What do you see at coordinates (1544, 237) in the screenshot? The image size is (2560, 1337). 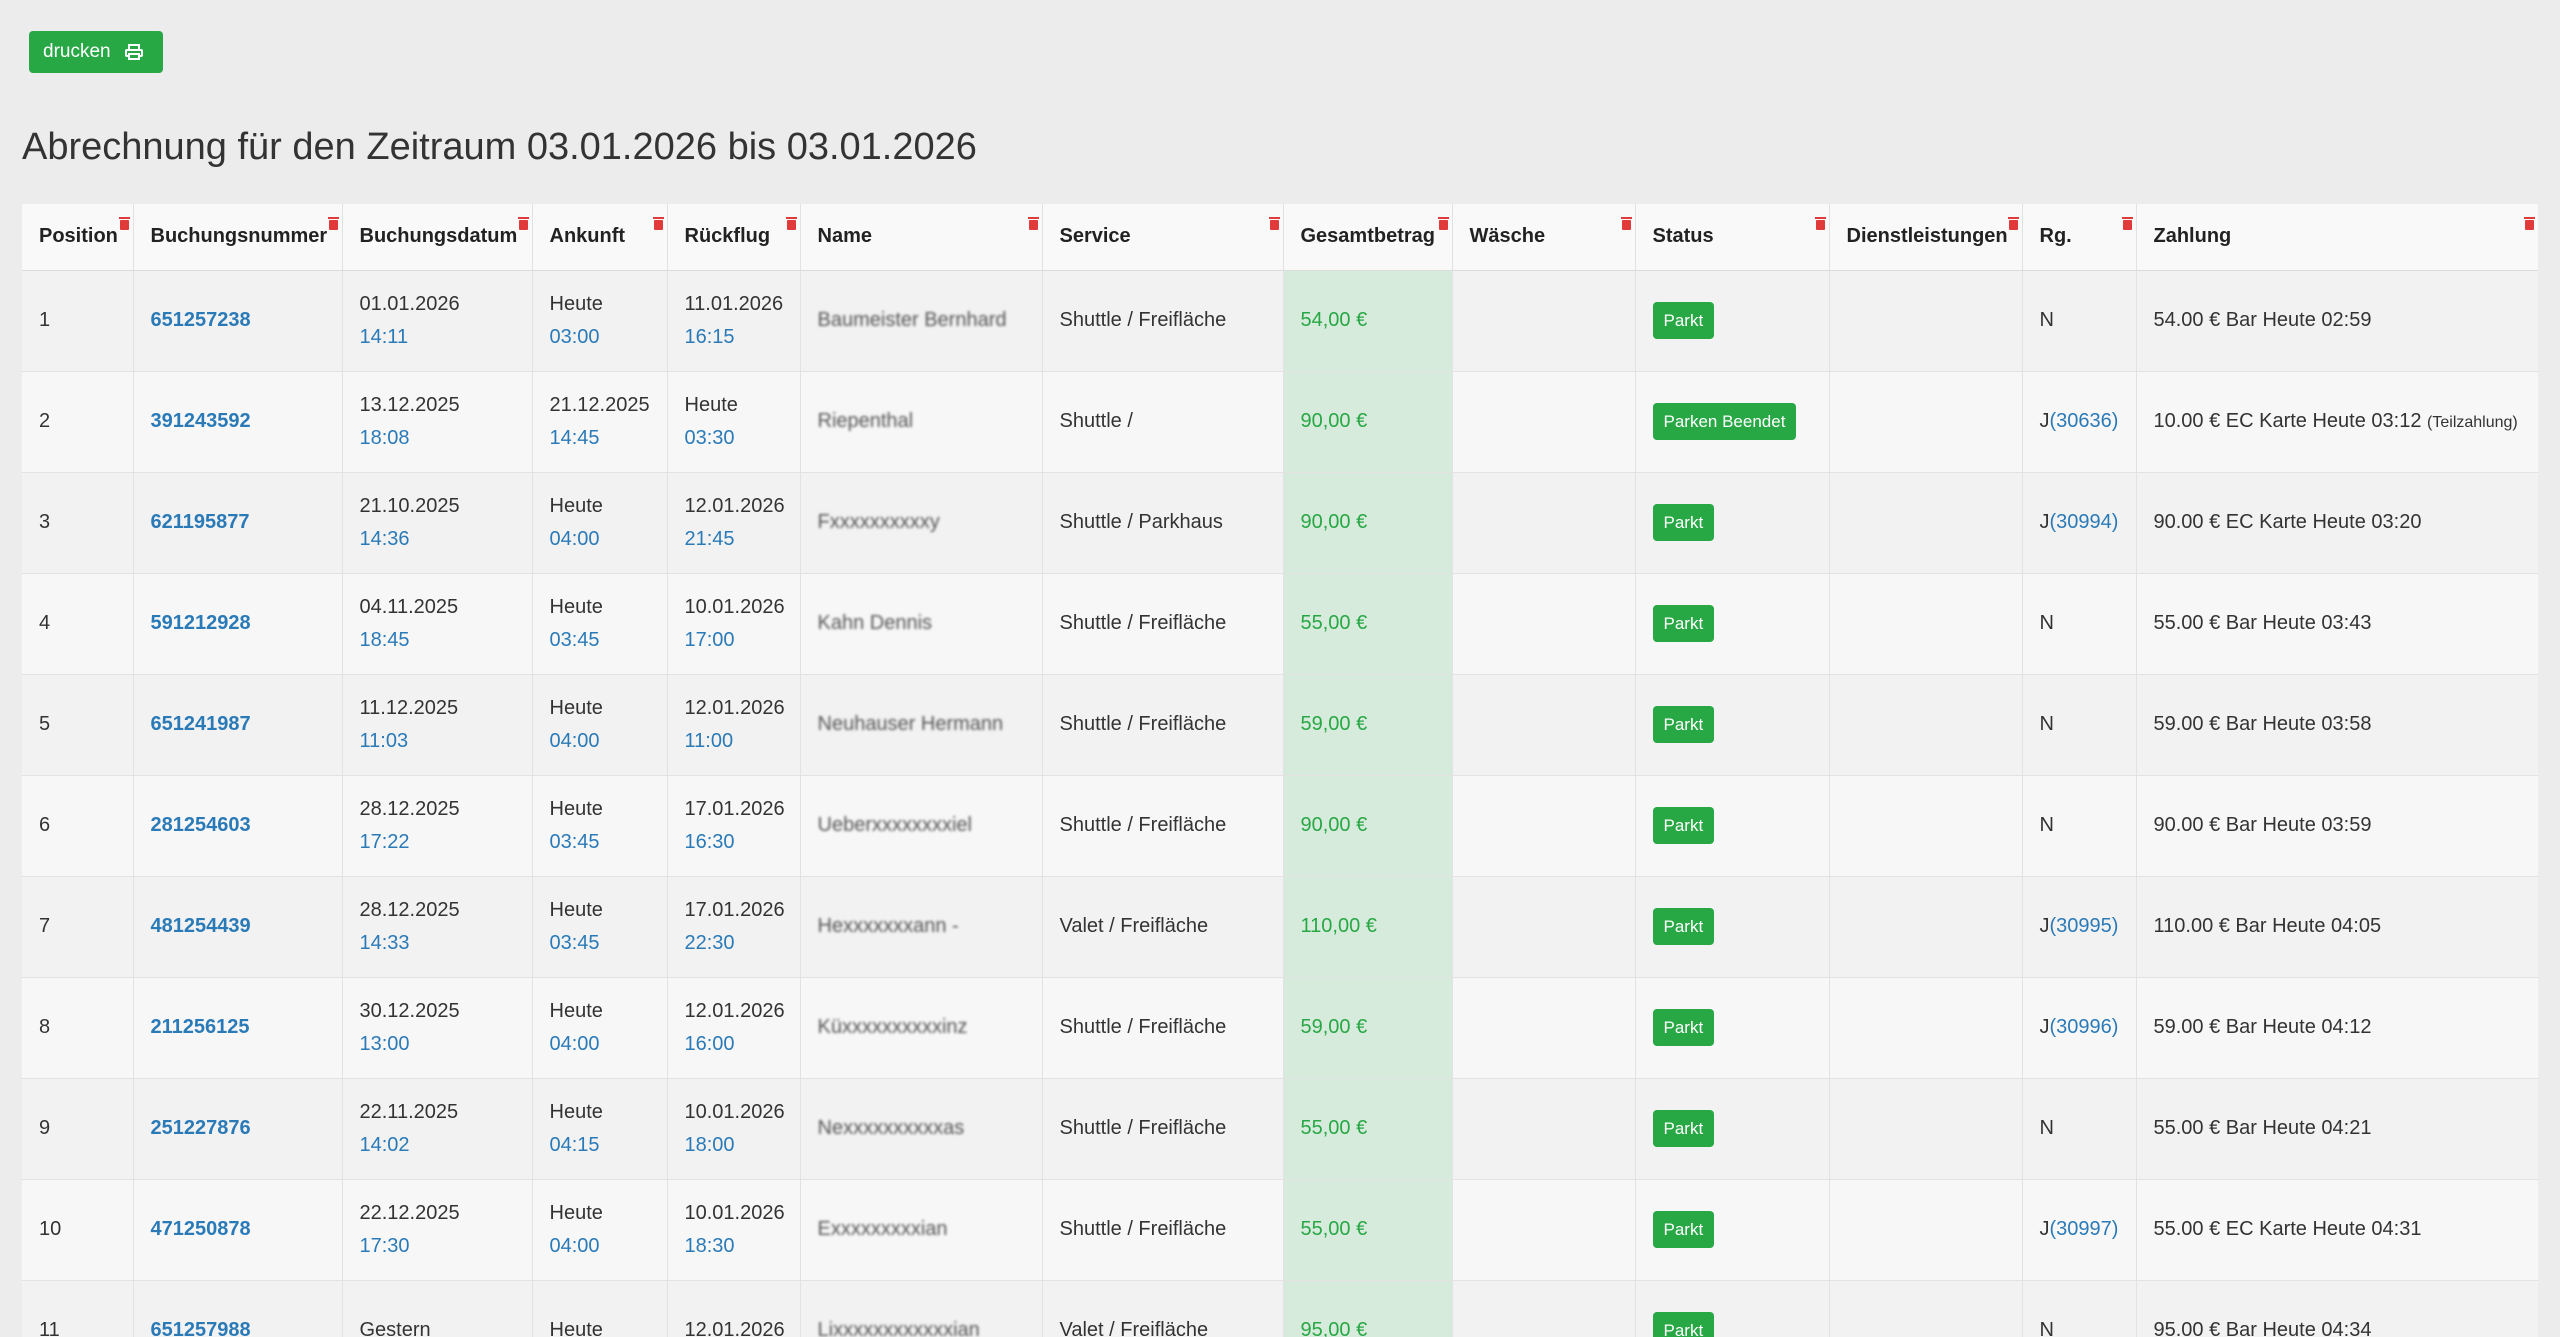 I see `column-header-laundry: Wäsche` at bounding box center [1544, 237].